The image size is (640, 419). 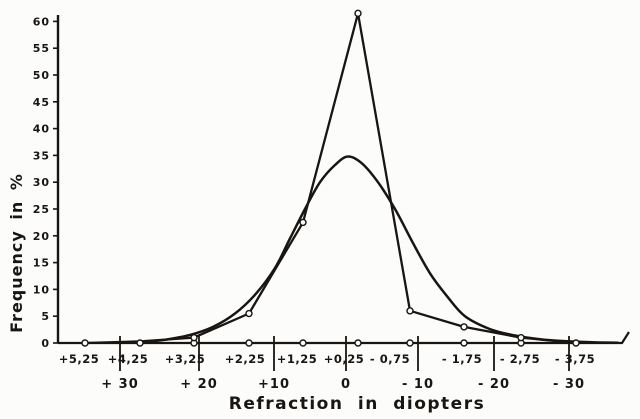 I want to click on y-tick-label: 25, so click(x=41, y=209).